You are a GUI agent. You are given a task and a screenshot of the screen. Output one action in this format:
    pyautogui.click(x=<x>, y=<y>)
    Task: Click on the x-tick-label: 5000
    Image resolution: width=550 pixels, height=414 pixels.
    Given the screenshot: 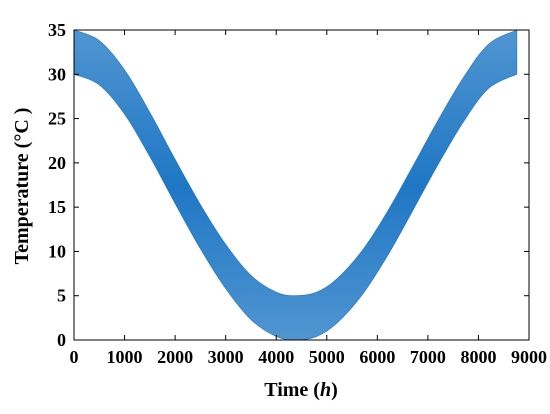 What is the action you would take?
    pyautogui.click(x=327, y=357)
    